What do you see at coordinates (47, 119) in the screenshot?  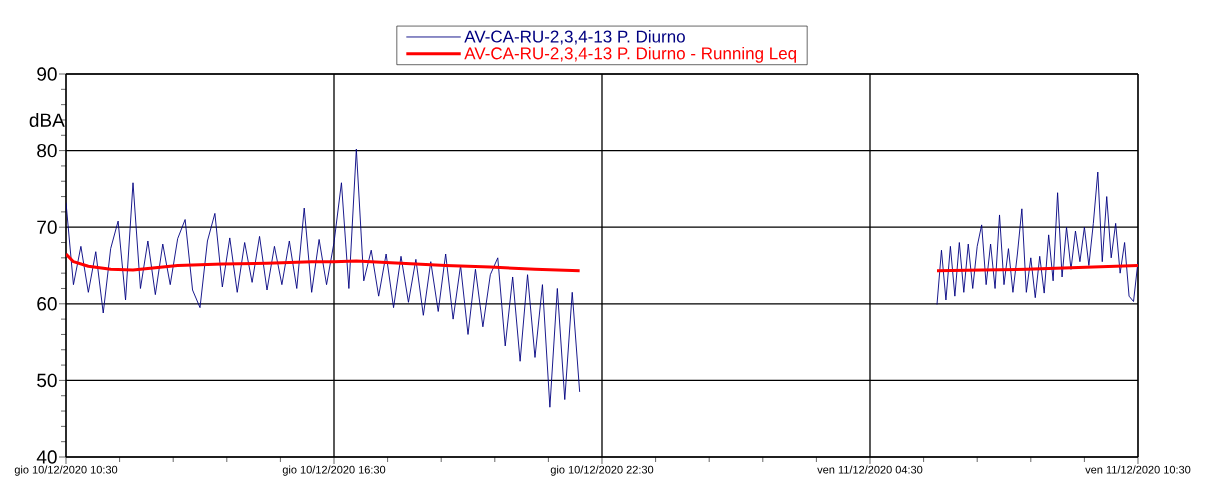 I see `y-axis-title: dBA` at bounding box center [47, 119].